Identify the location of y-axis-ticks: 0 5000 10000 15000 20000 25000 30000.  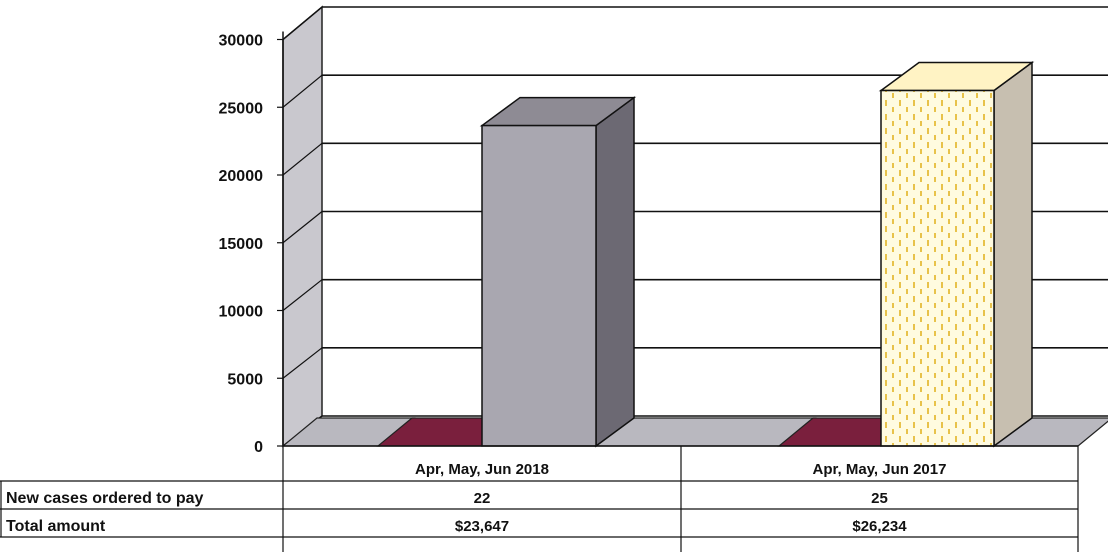
(251, 244).